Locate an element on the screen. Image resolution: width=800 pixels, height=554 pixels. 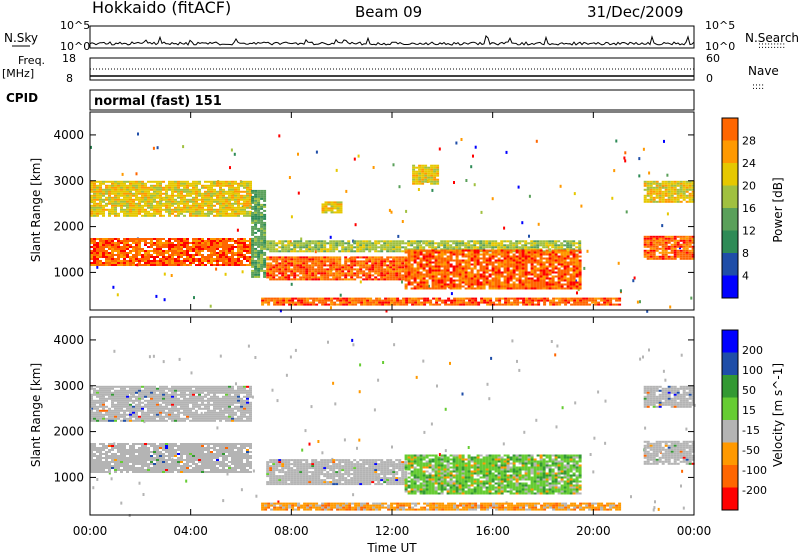
scatter-cell is located at coordinates (451, 294).